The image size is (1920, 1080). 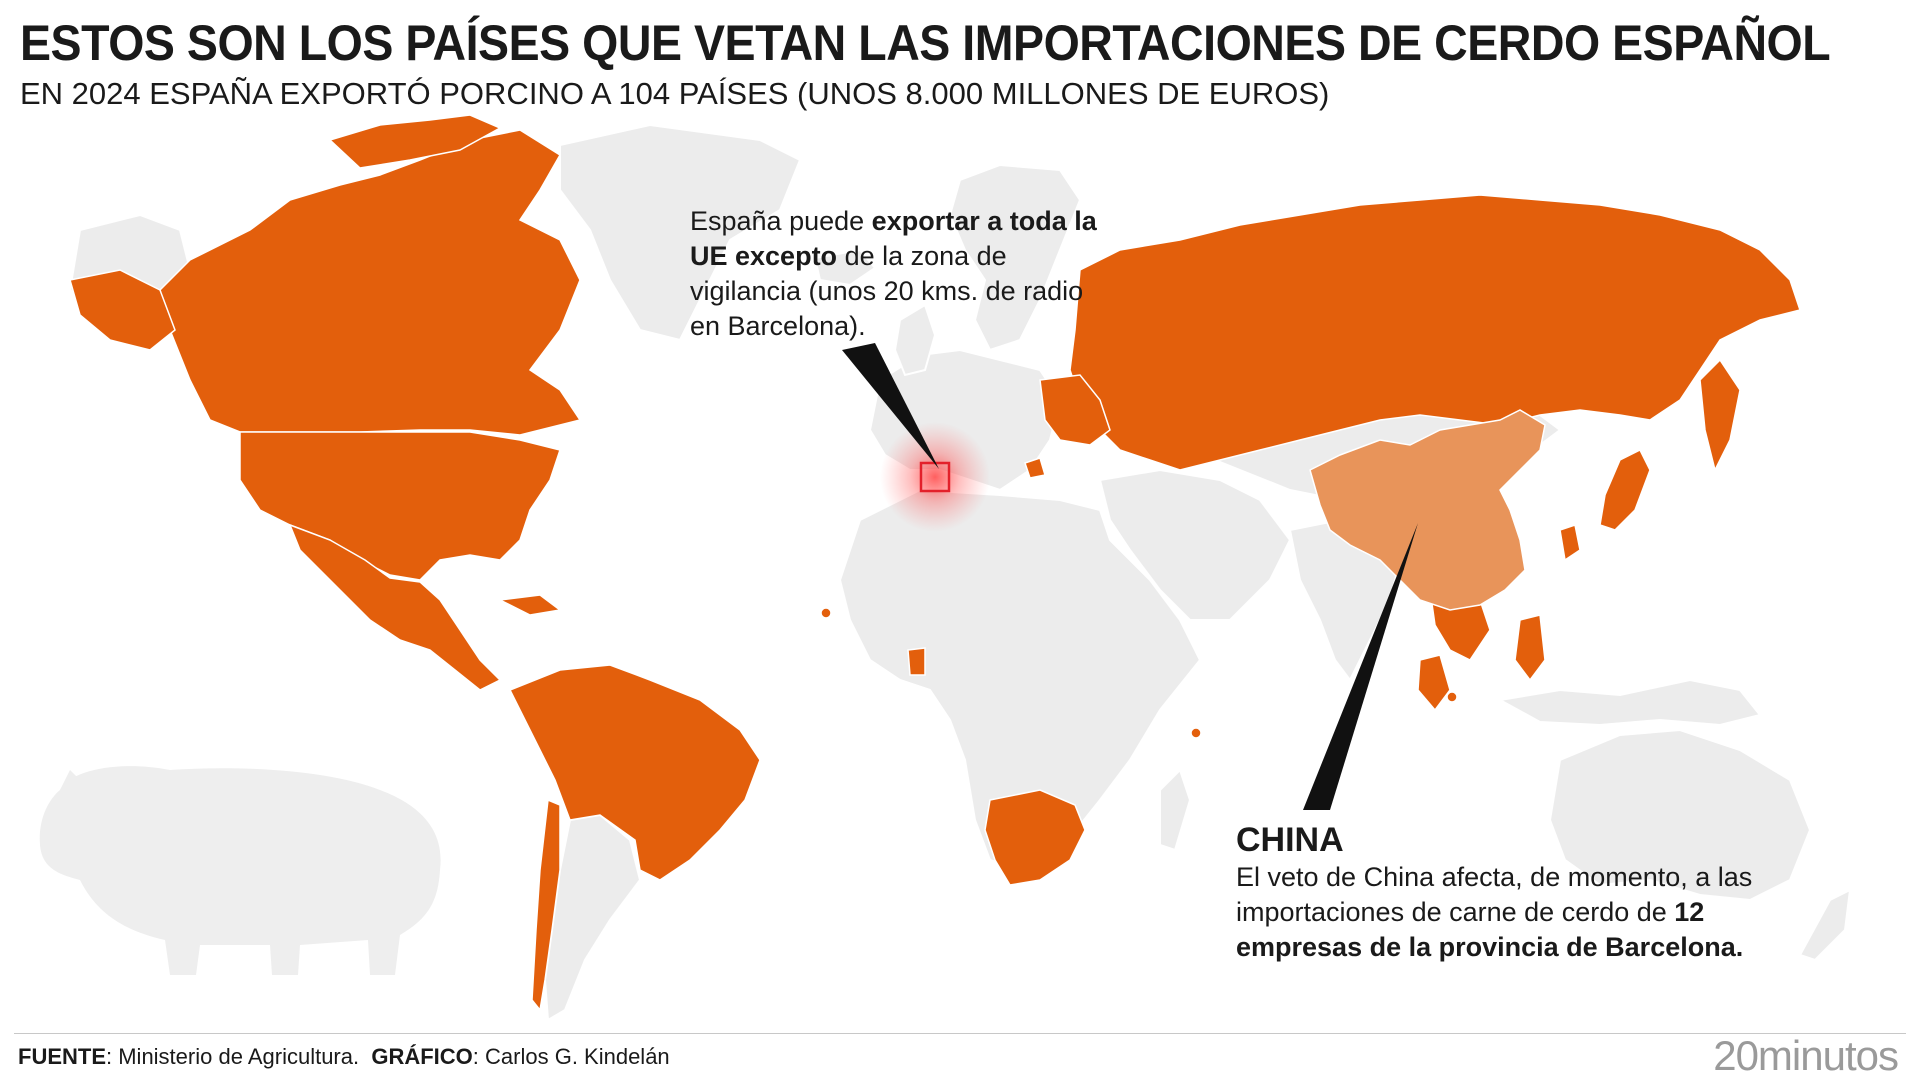 I want to click on eu-callout-text-1: España puede, so click(x=781, y=221).